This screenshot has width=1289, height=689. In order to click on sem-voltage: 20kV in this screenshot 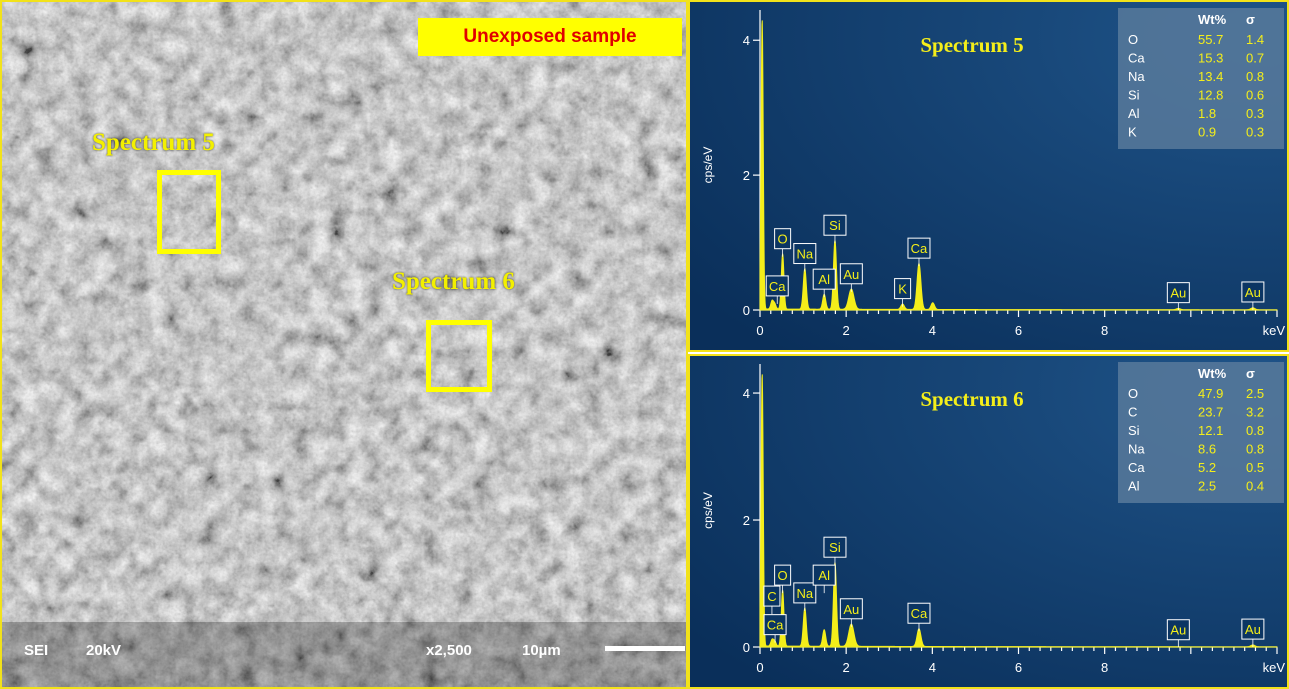, I will do `click(104, 650)`.